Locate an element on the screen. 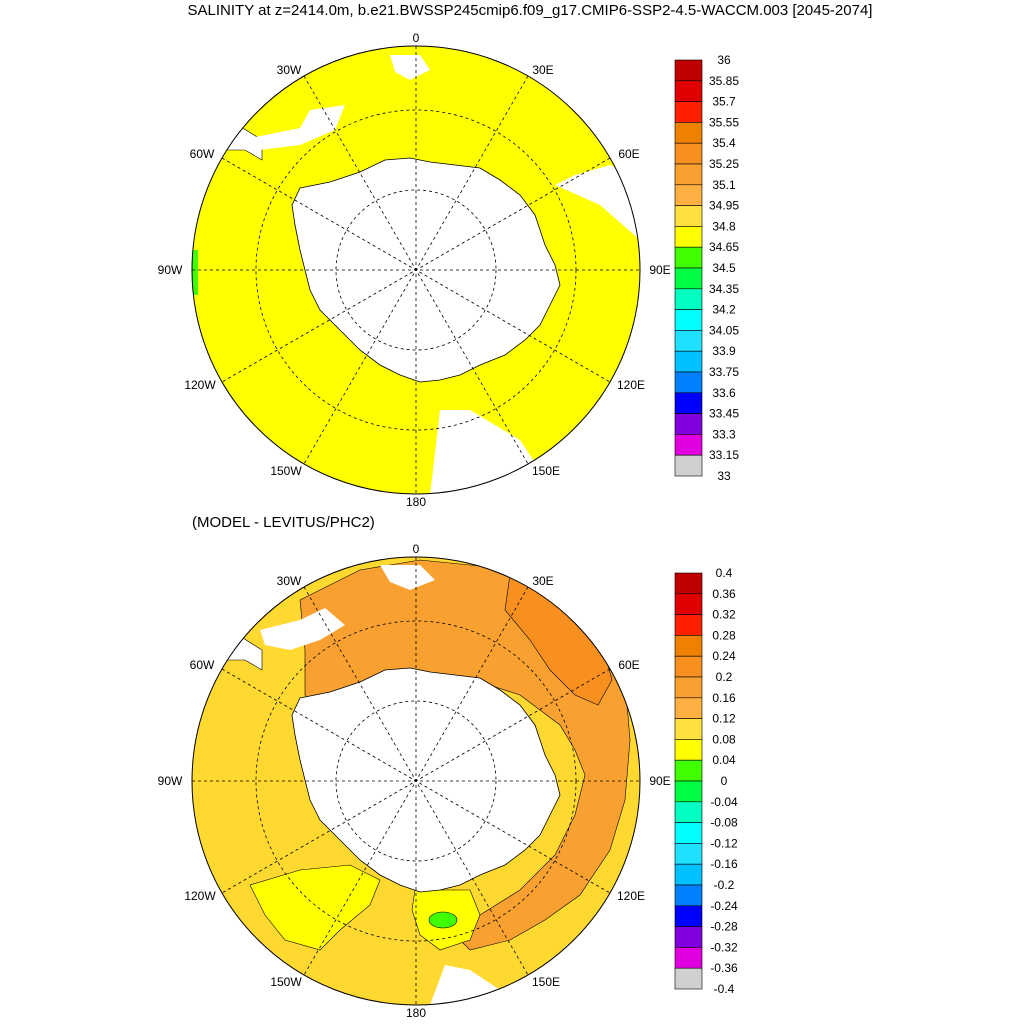 The height and width of the screenshot is (1024, 1024). colorbar-label: -0.4 is located at coordinates (724, 989).